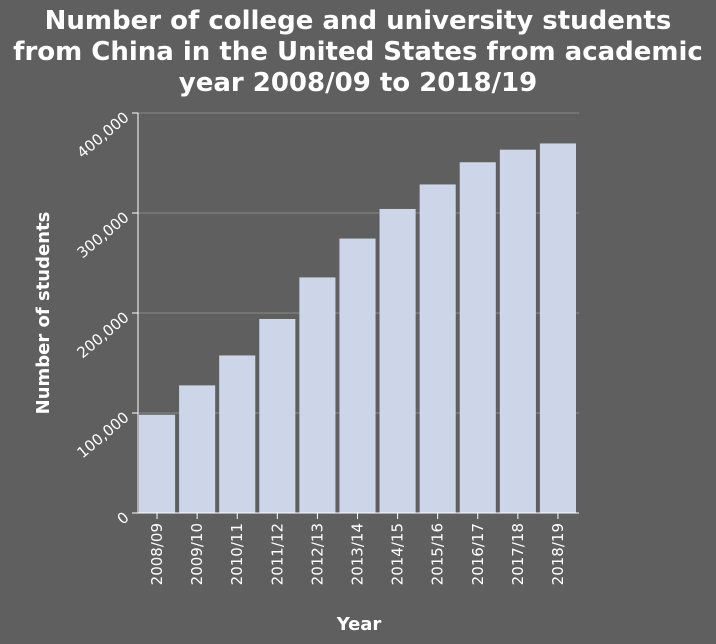 The height and width of the screenshot is (644, 716). I want to click on x-tick-label: 2014/15, so click(398, 554).